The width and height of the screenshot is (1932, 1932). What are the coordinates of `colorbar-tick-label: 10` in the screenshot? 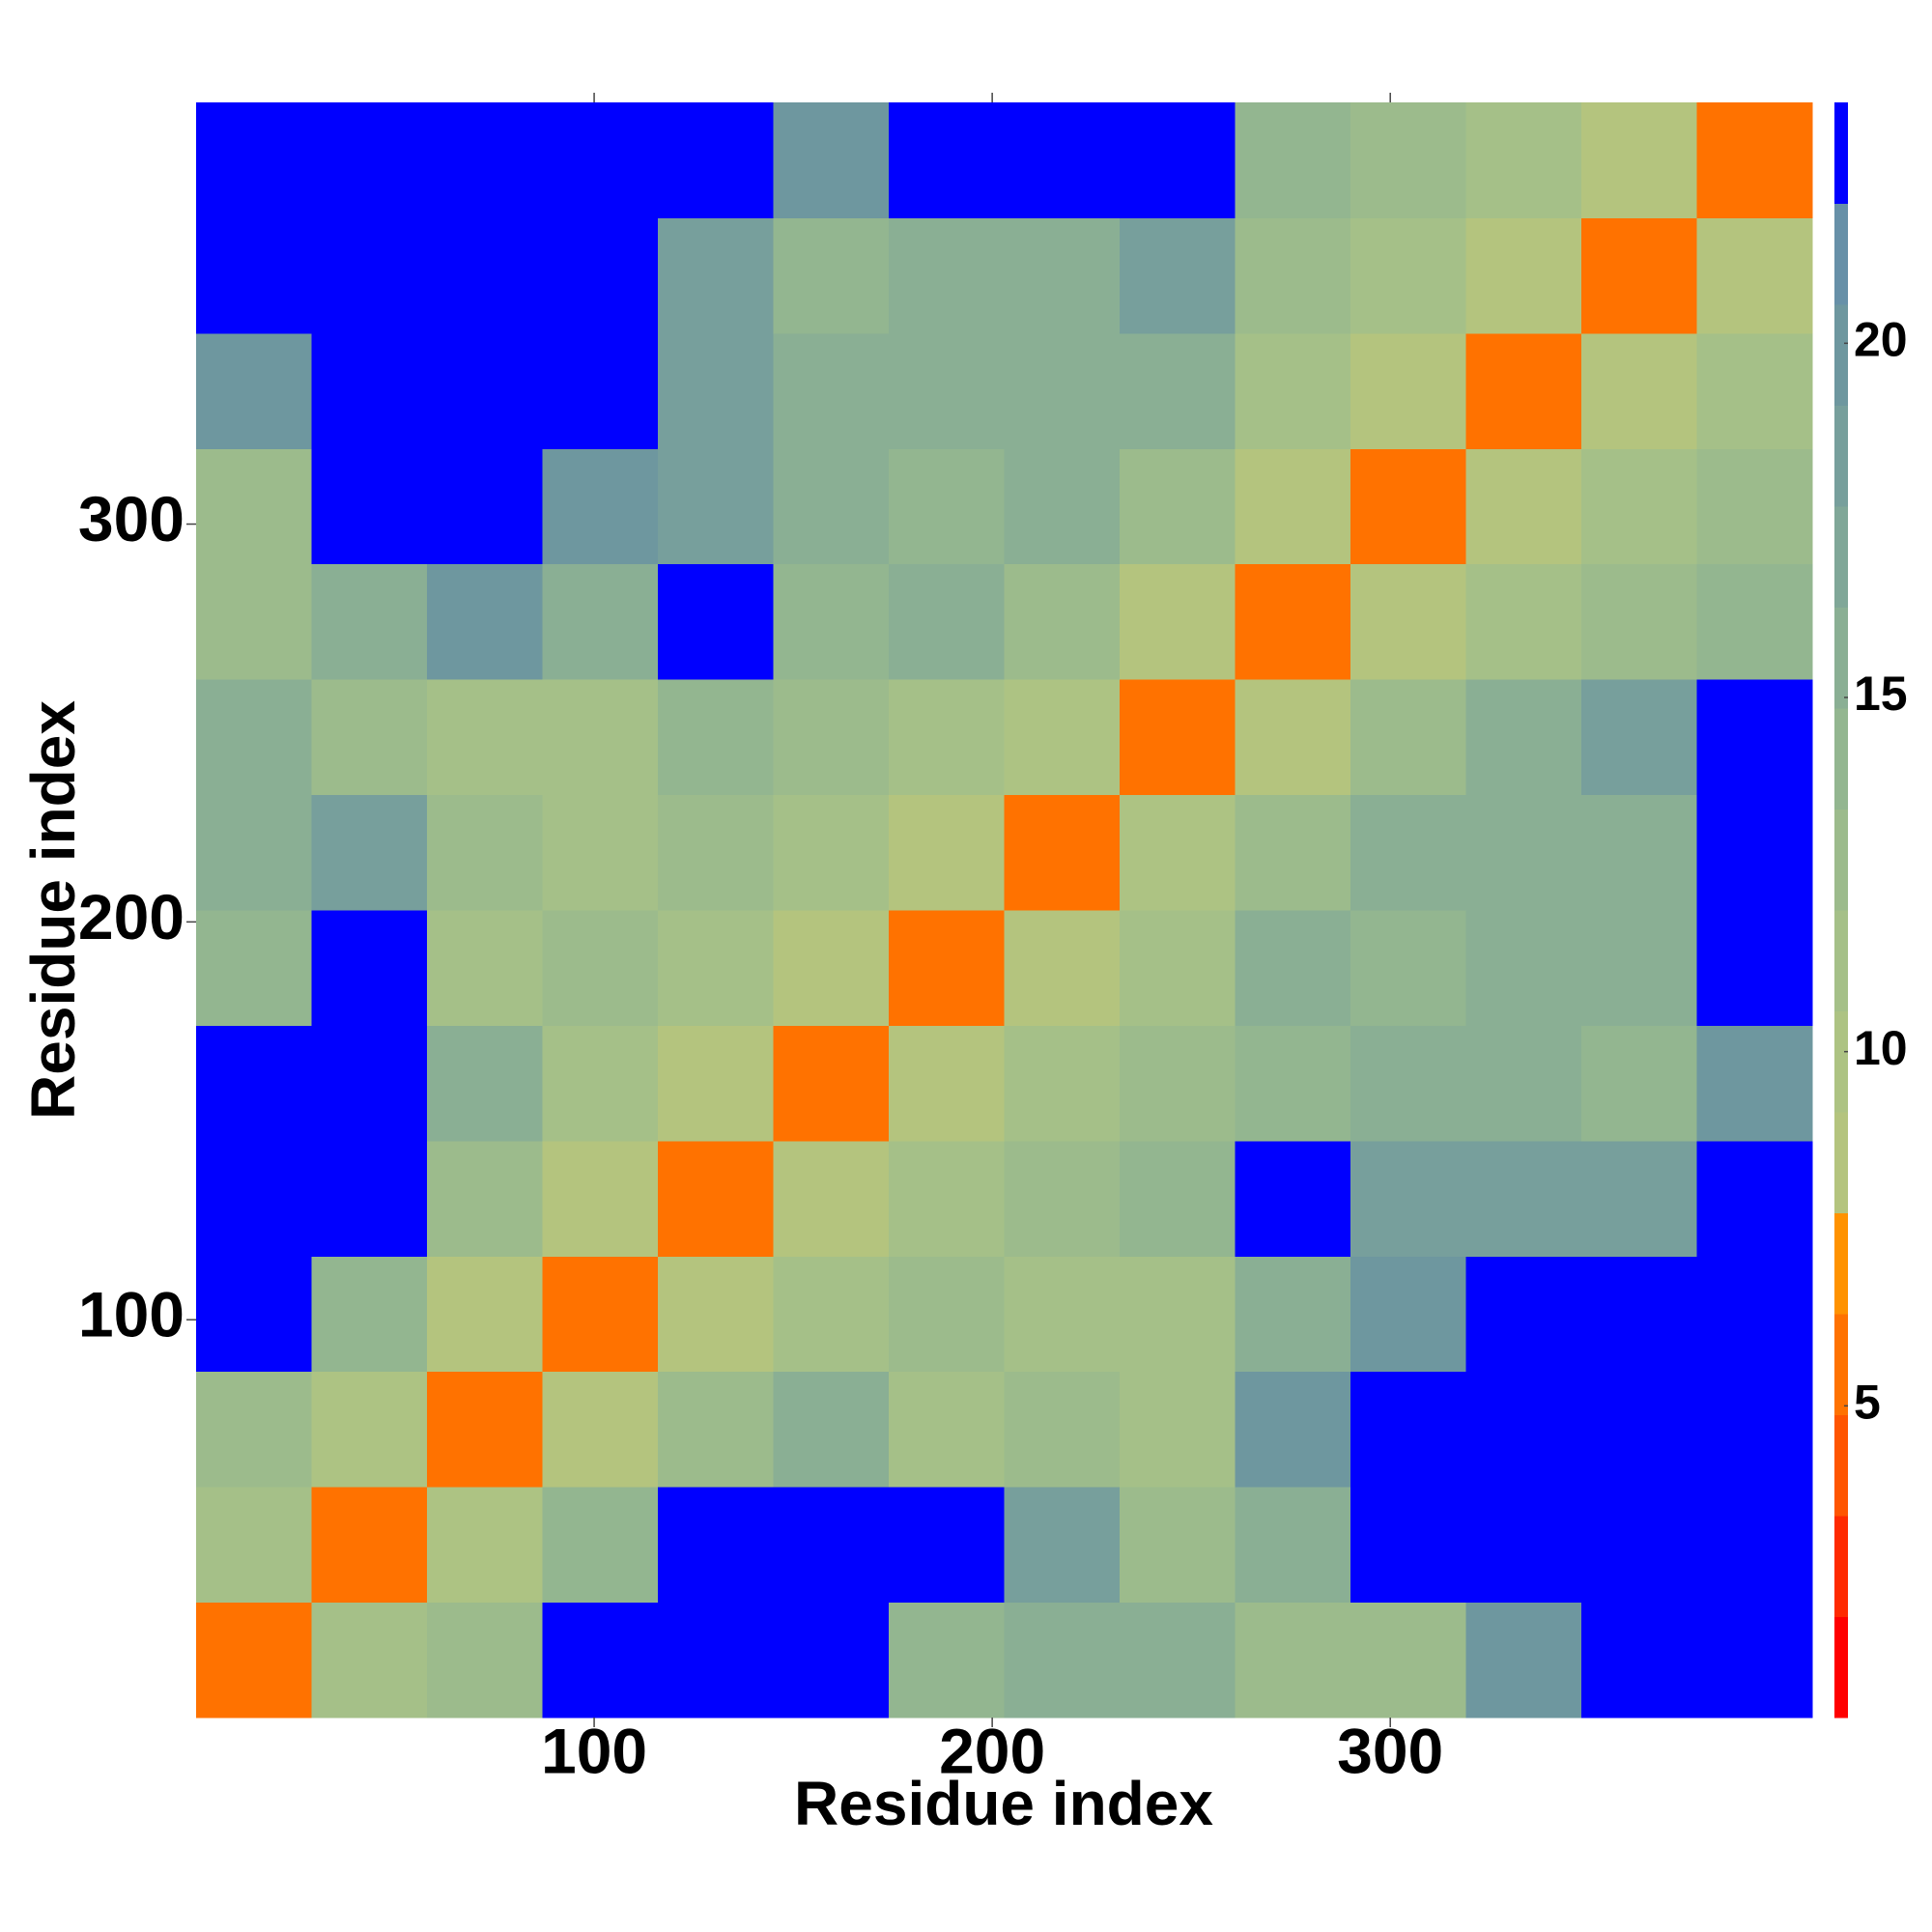 It's located at (1881, 1048).